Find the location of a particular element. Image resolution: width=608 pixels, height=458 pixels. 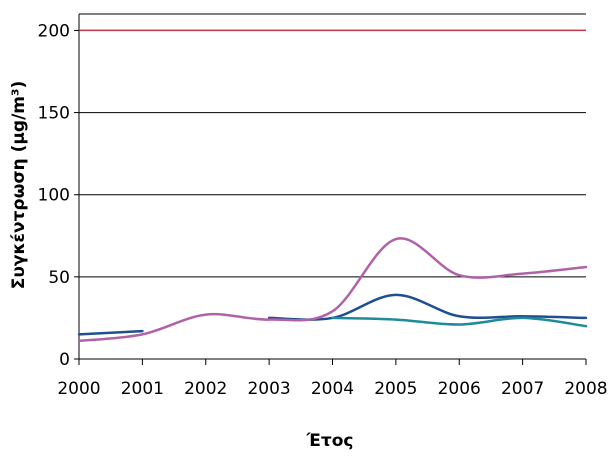

y-tick-label-100: 100 is located at coordinates (54, 196).